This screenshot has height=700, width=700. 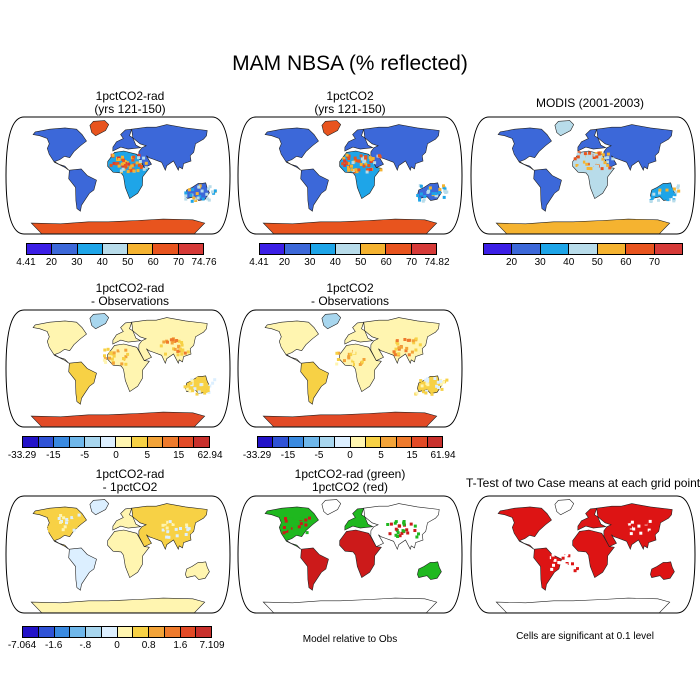 I want to click on colorbar-ticks-cb3: 20 30 40 50 60 70, so click(x=583, y=263).